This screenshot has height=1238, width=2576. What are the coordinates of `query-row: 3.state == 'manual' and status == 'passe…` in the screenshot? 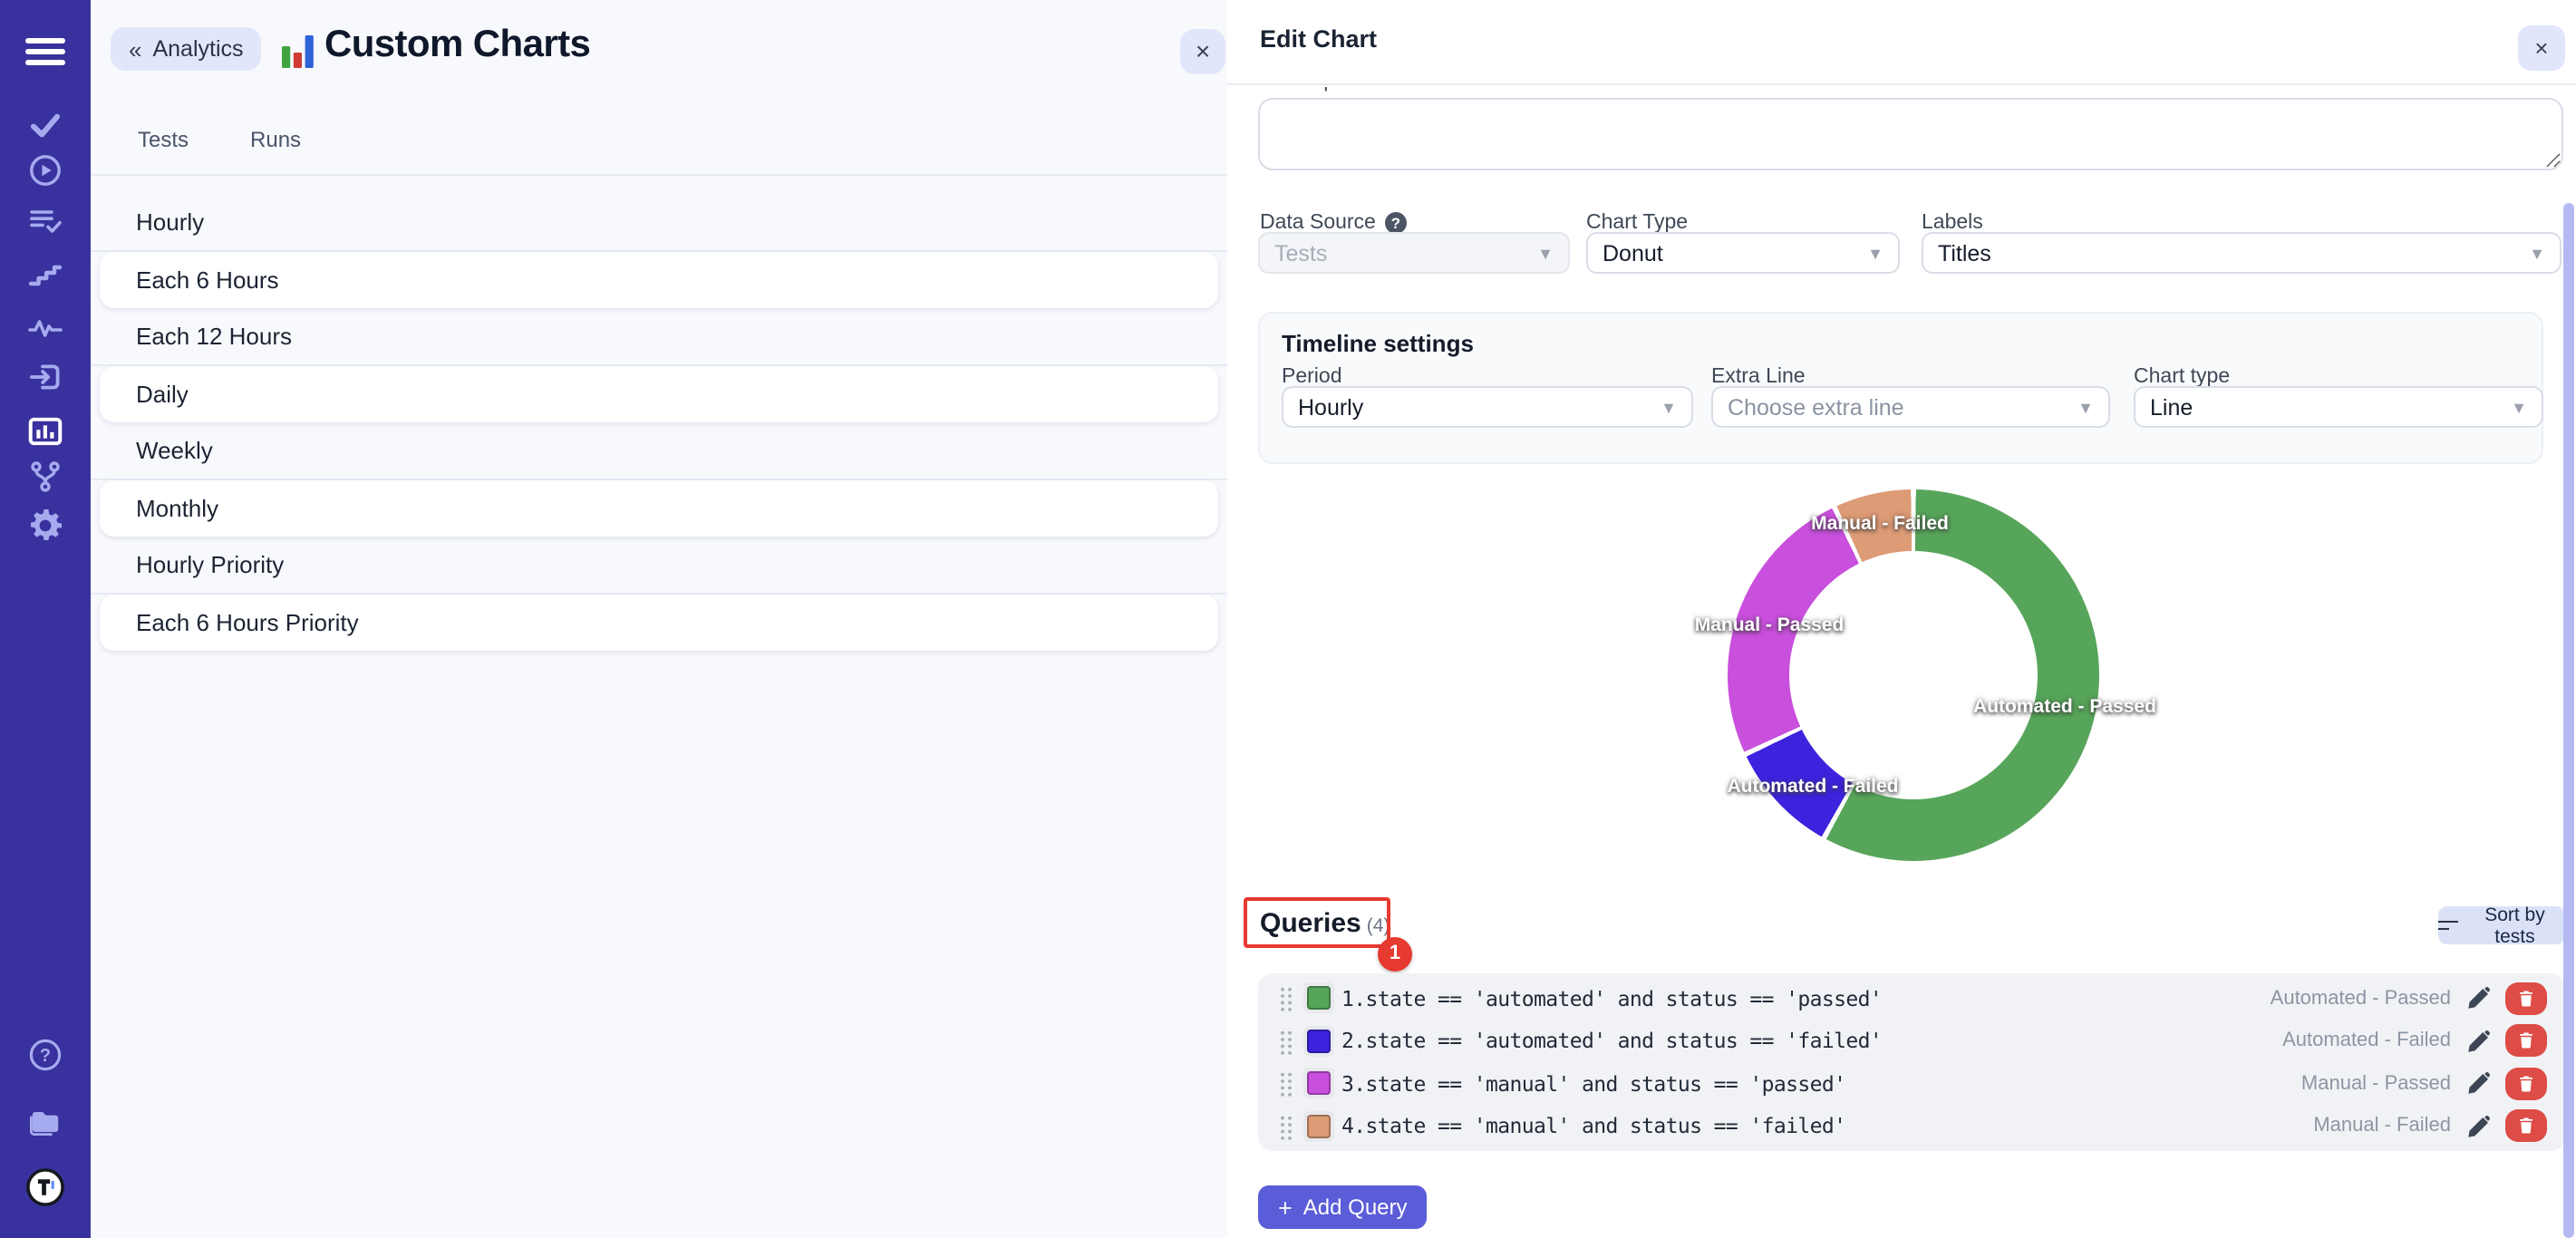 It's located at (1911, 1084).